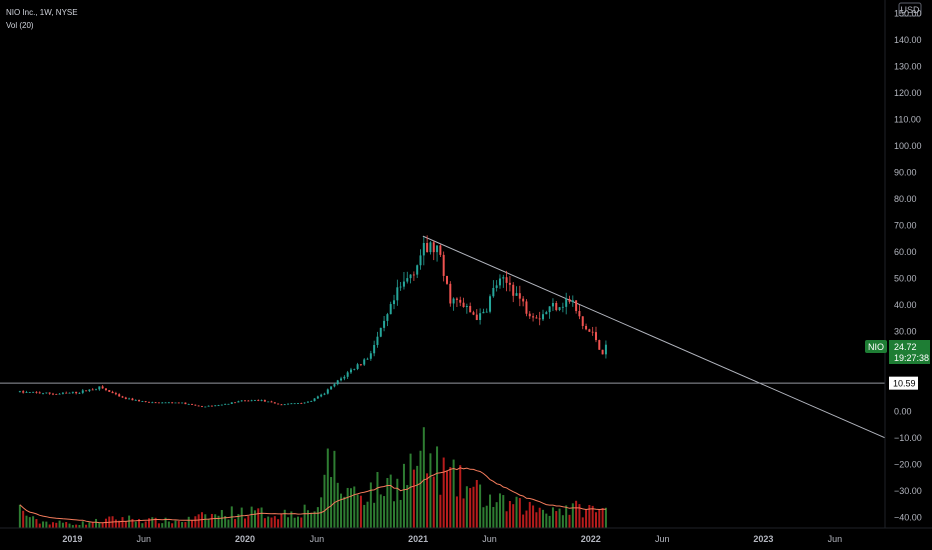 Image resolution: width=932 pixels, height=550 pixels. What do you see at coordinates (897, 352) in the screenshot?
I see `last-price-tag: NIO 24.72 19:27:38` at bounding box center [897, 352].